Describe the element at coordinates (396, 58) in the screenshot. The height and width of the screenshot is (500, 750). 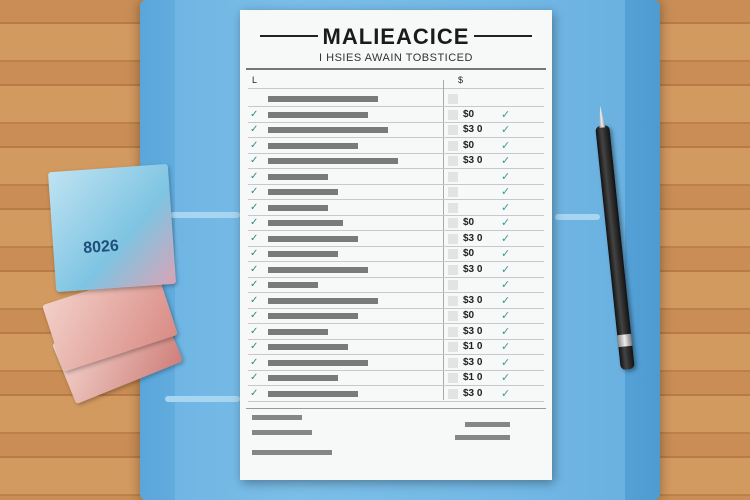
I see `document-subtitle: I HSIES AWAIN TOBSTICED` at that location.